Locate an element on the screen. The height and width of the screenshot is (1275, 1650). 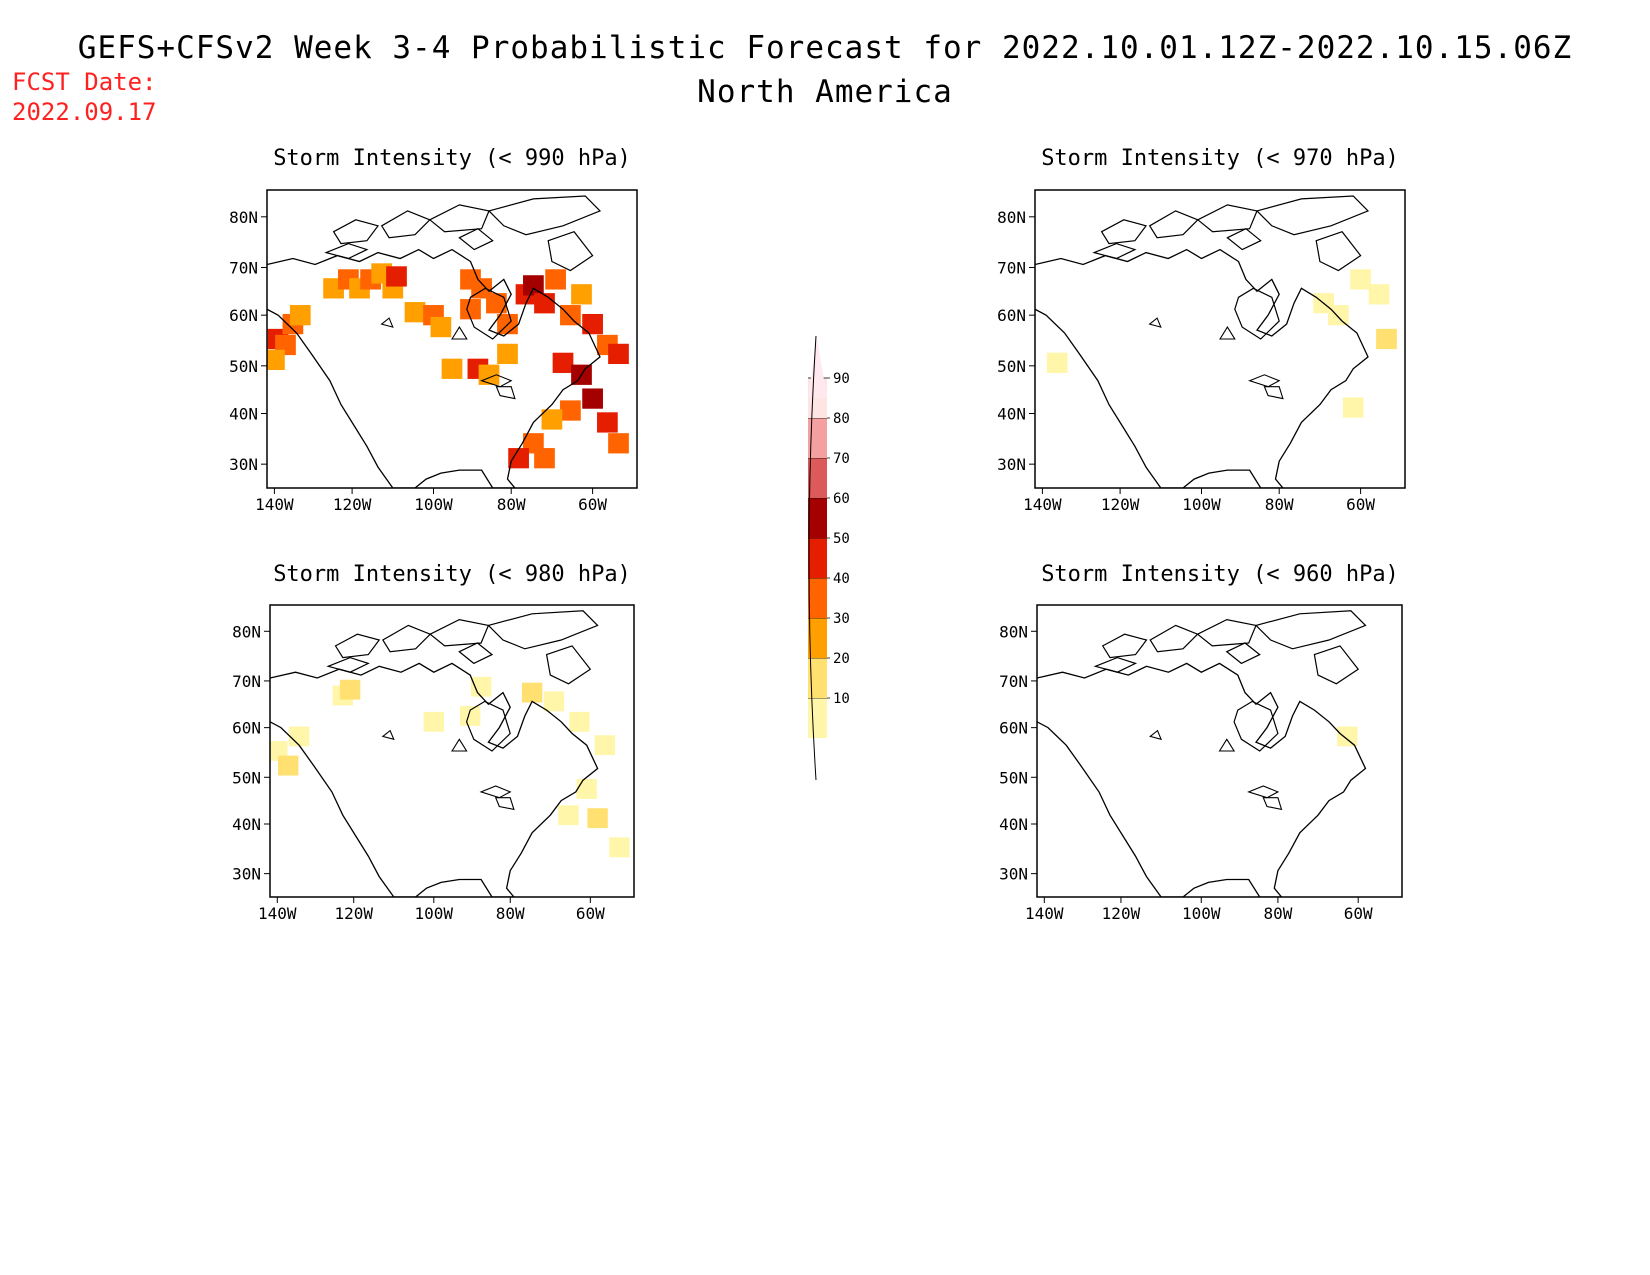
lon-tick-label: 120W is located at coordinates (353, 913).